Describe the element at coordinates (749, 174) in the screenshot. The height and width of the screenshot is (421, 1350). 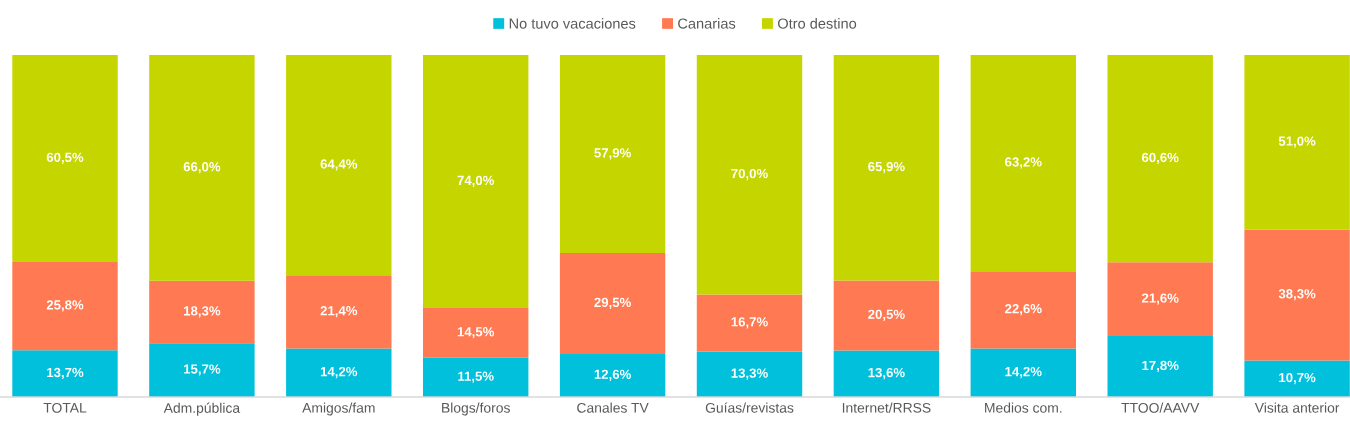
I see `data-label: 70,0%` at that location.